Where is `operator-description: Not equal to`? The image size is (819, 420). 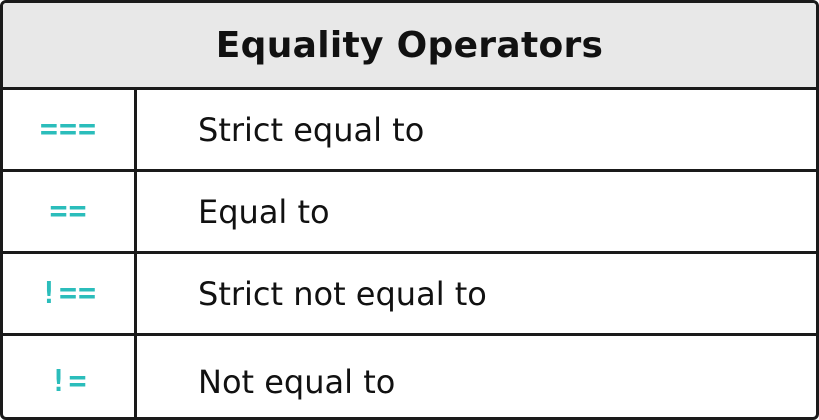
operator-description: Not equal to is located at coordinates (297, 381).